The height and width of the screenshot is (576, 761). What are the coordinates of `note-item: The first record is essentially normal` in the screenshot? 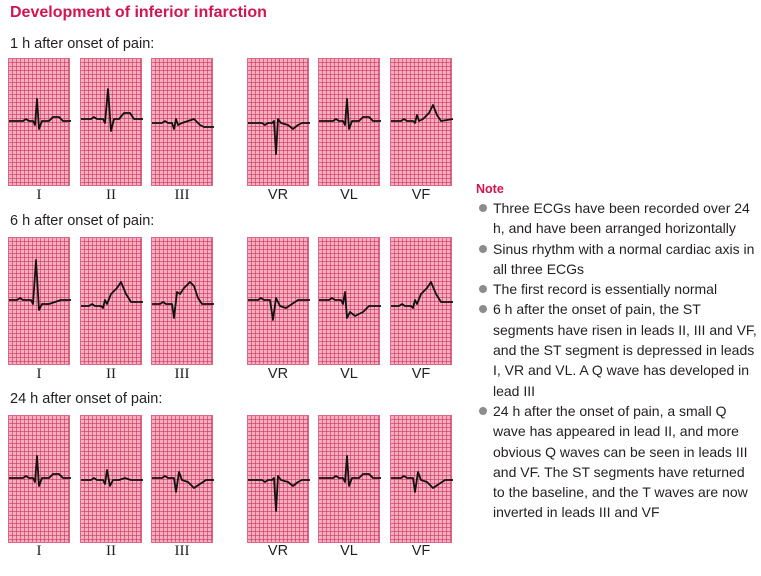 It's located at (618, 289).